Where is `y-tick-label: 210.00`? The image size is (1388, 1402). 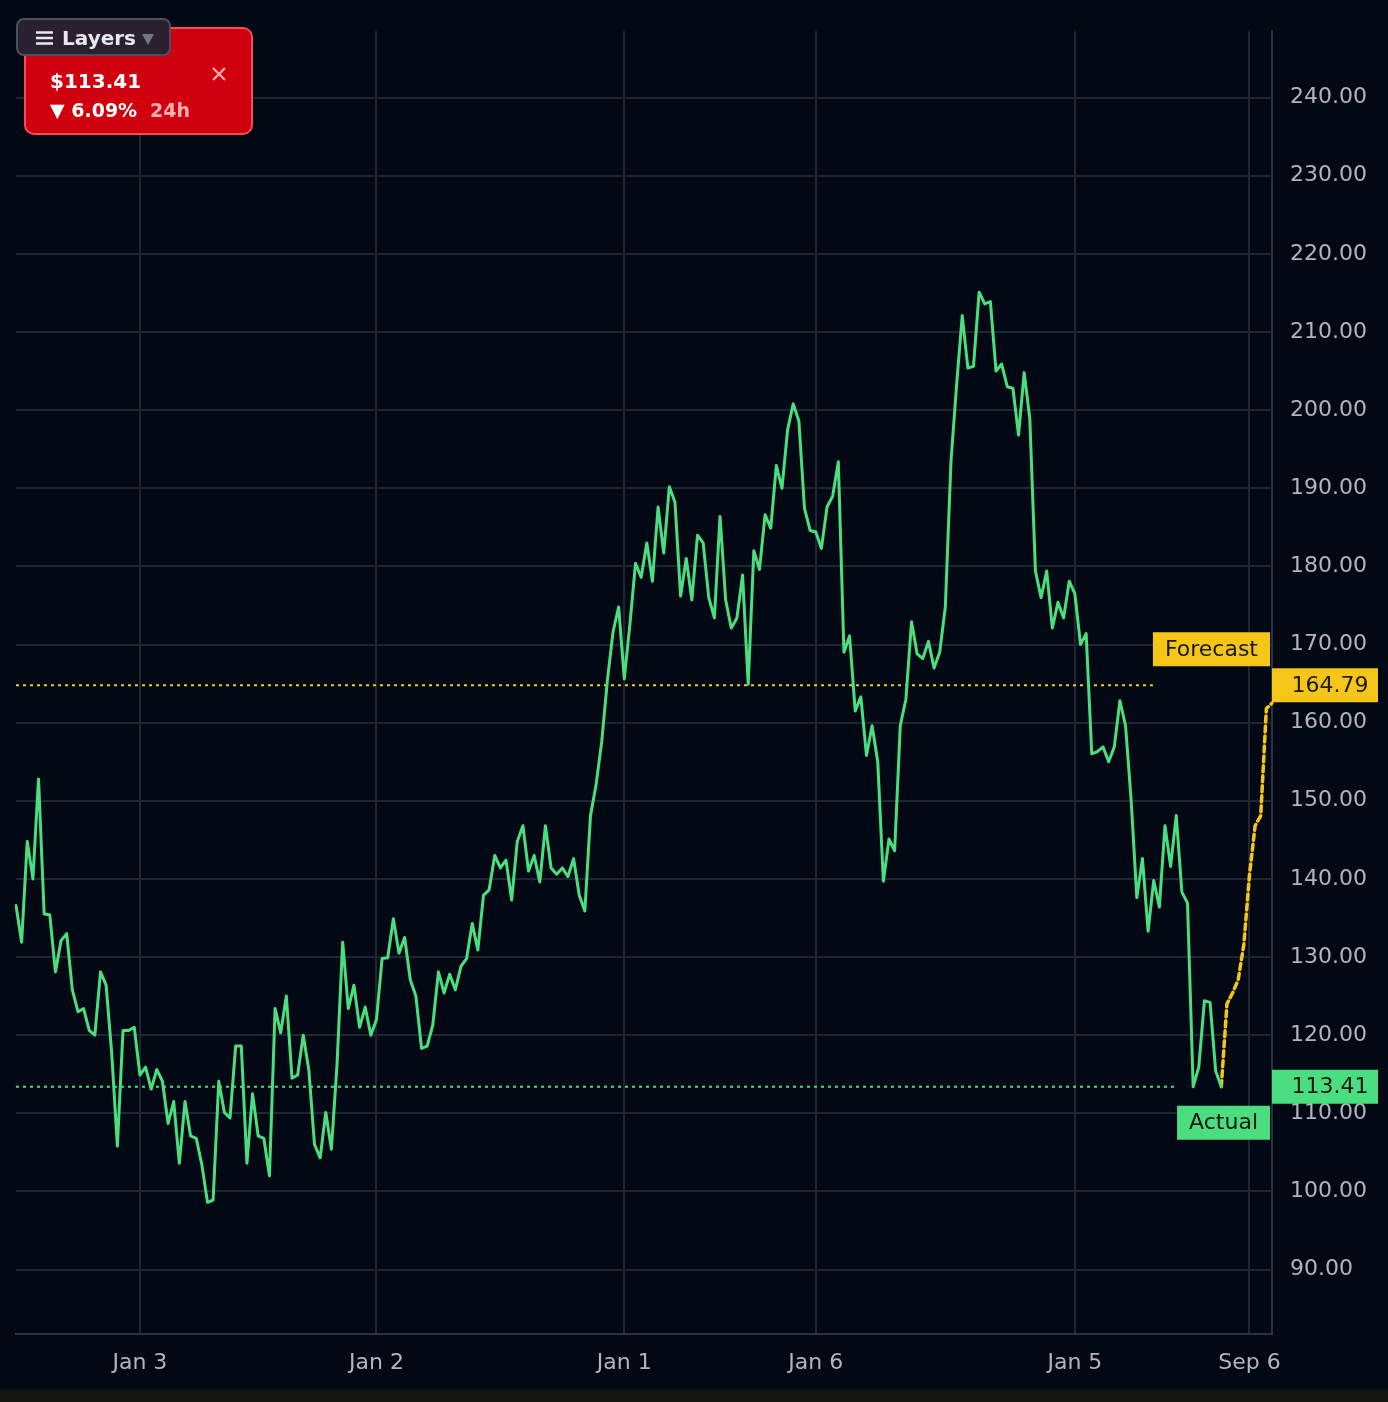 y-tick-label: 210.00 is located at coordinates (1328, 330).